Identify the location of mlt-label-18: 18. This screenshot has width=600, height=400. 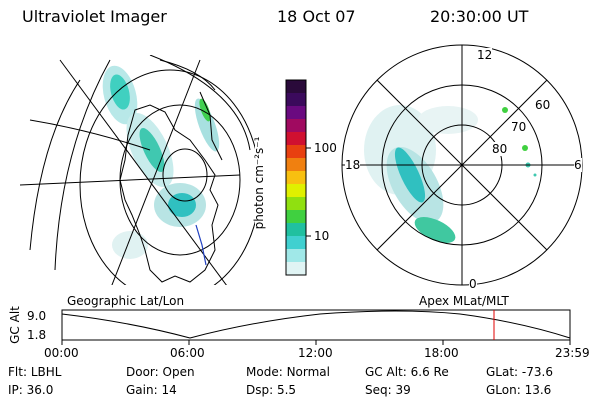
(353, 165).